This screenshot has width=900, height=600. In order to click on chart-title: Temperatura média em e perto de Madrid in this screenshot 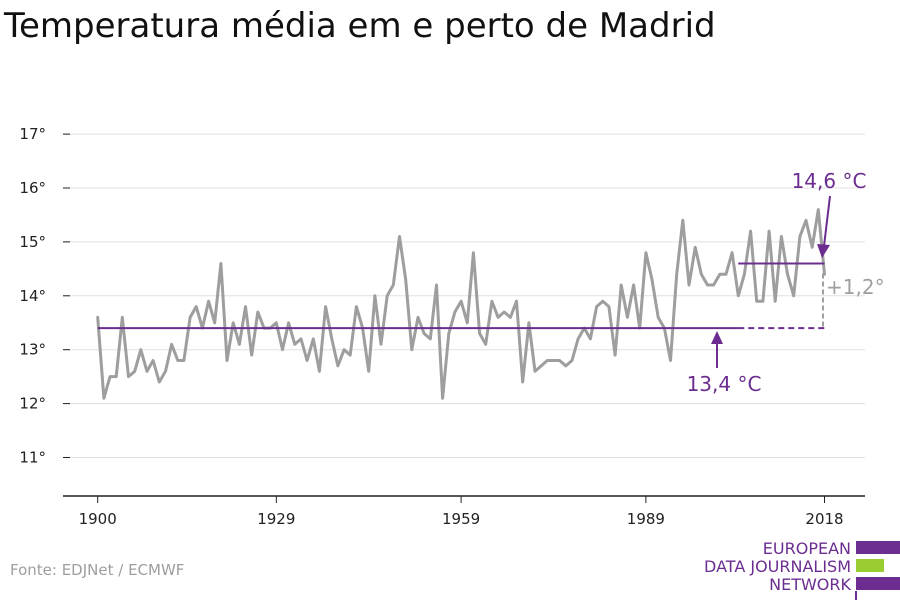, I will do `click(360, 26)`.